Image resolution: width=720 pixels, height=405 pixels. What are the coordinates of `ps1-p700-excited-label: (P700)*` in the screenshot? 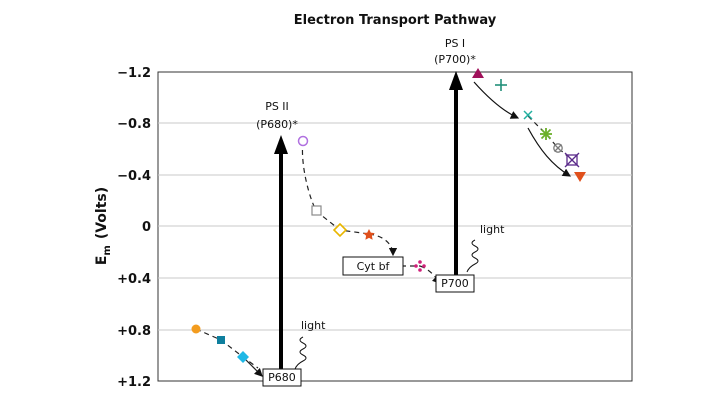 It's located at (455, 59).